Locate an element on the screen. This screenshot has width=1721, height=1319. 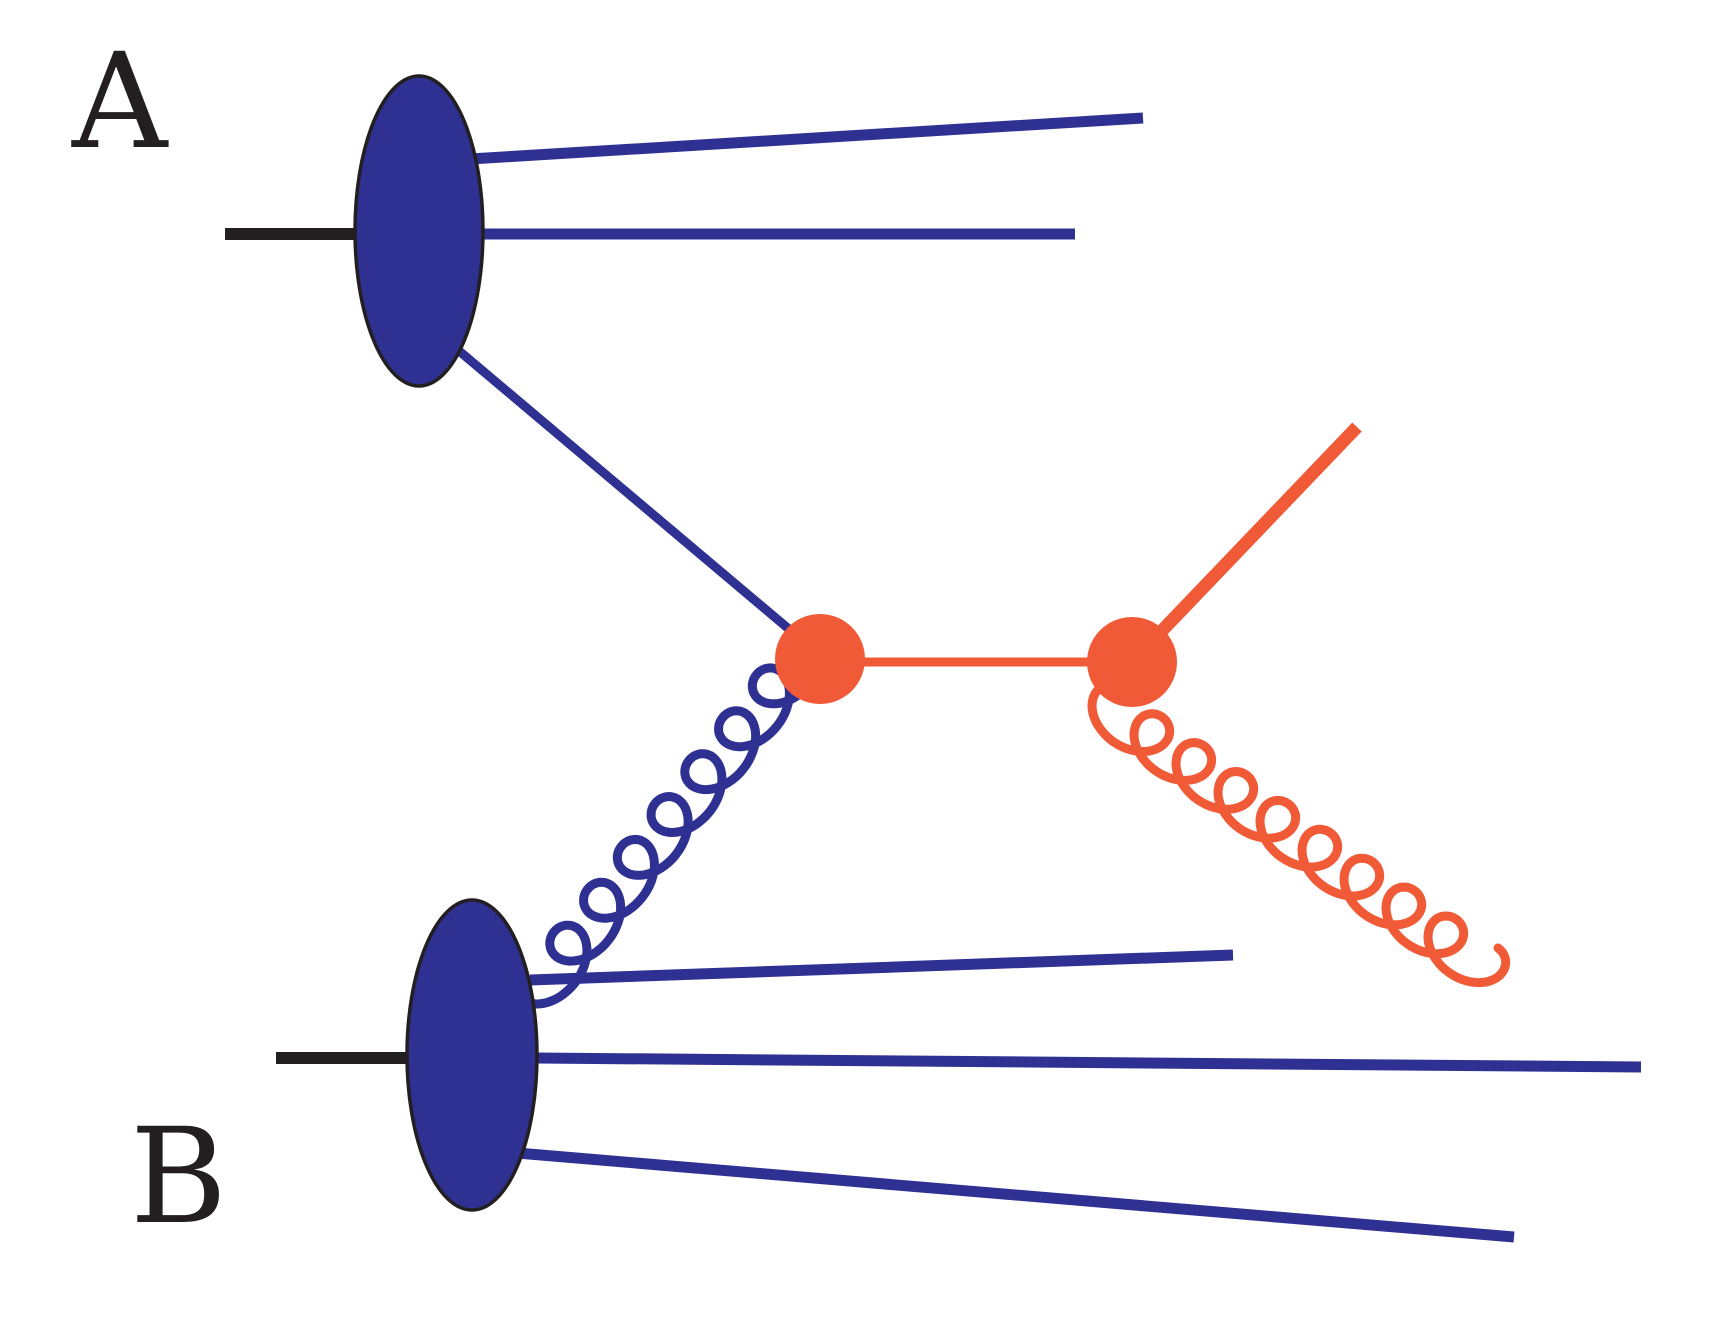
hadron-a-label: A is located at coordinates (120, 102).